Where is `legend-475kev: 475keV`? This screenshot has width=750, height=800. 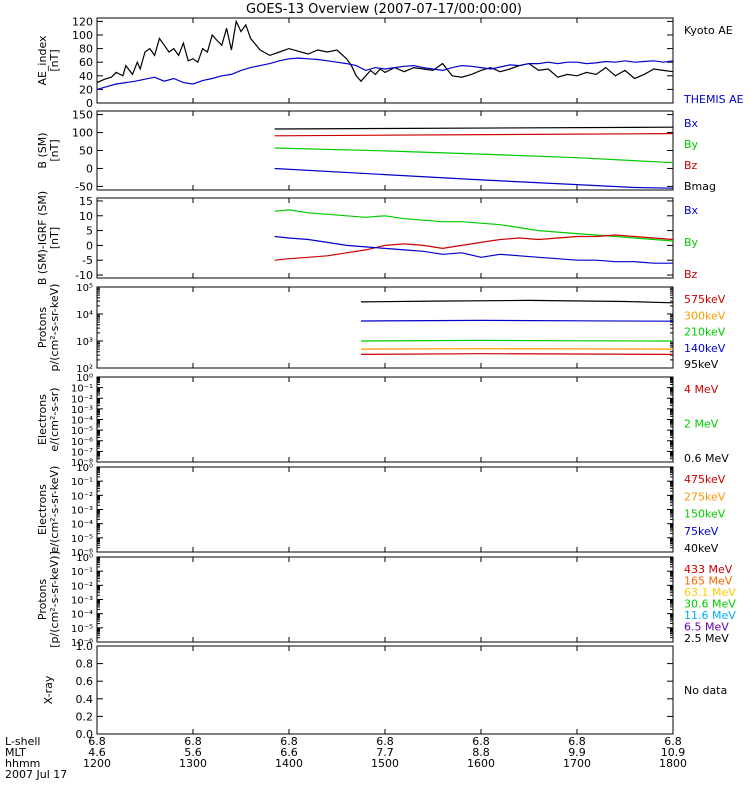
legend-475kev: 475keV is located at coordinates (705, 479).